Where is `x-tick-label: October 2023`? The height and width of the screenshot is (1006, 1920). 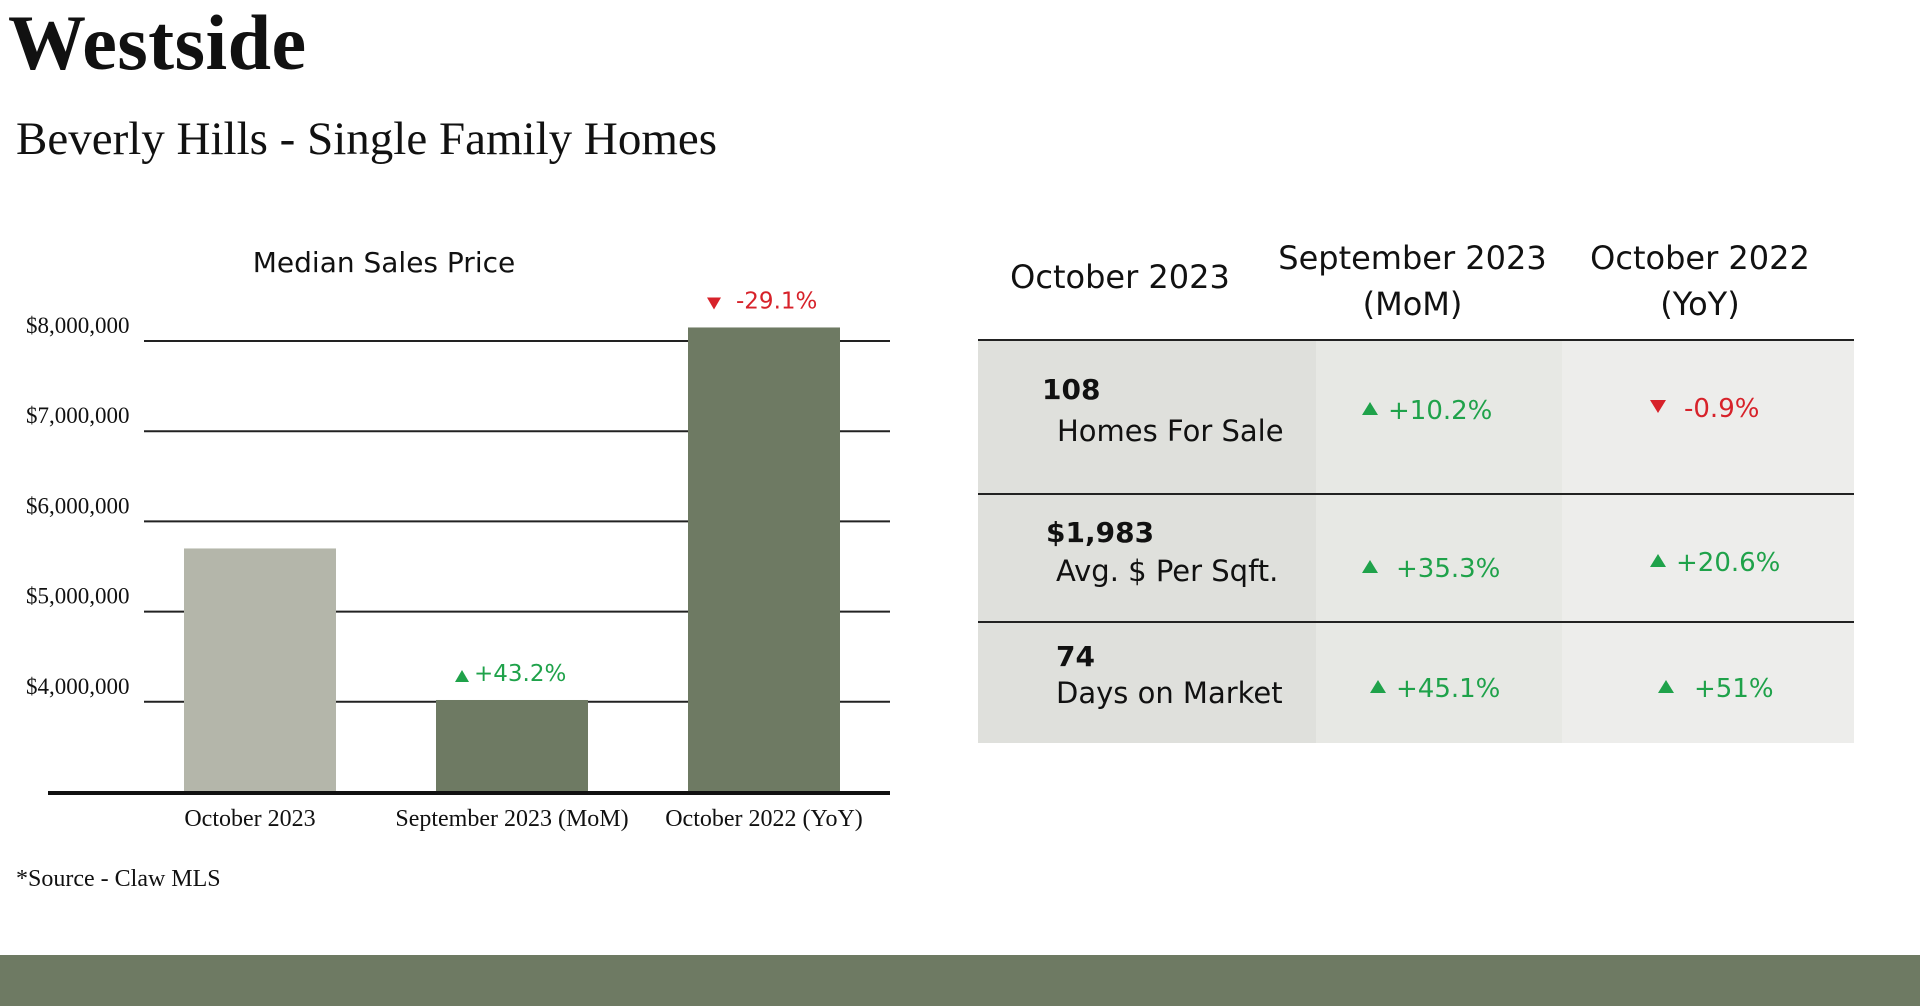
x-tick-label: October 2023 is located at coordinates (249, 819).